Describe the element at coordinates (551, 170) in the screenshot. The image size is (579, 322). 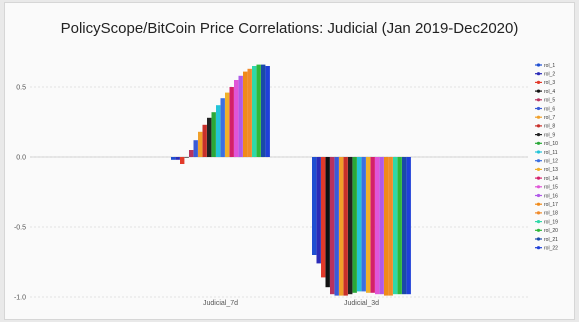
I see `legend-label-rol_13: rol_13` at that location.